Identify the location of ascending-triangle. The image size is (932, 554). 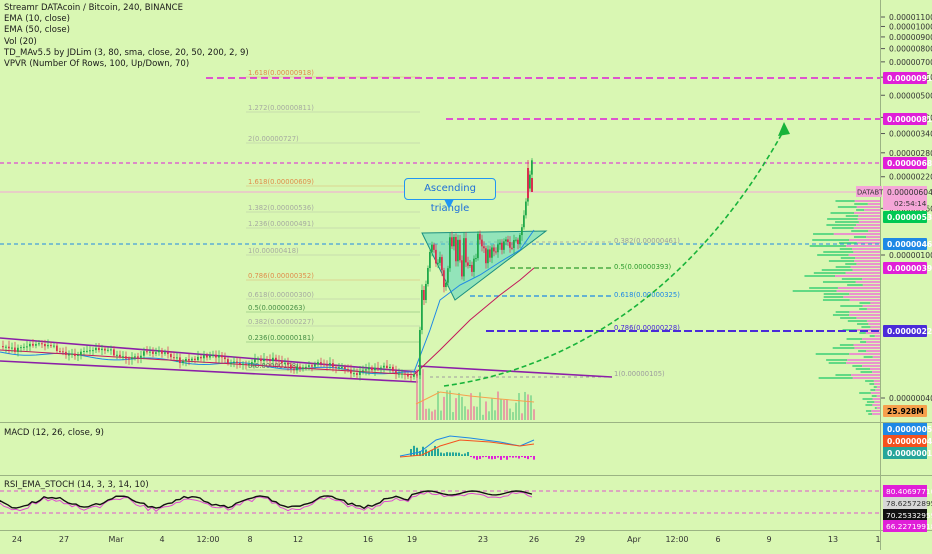
(484, 265).